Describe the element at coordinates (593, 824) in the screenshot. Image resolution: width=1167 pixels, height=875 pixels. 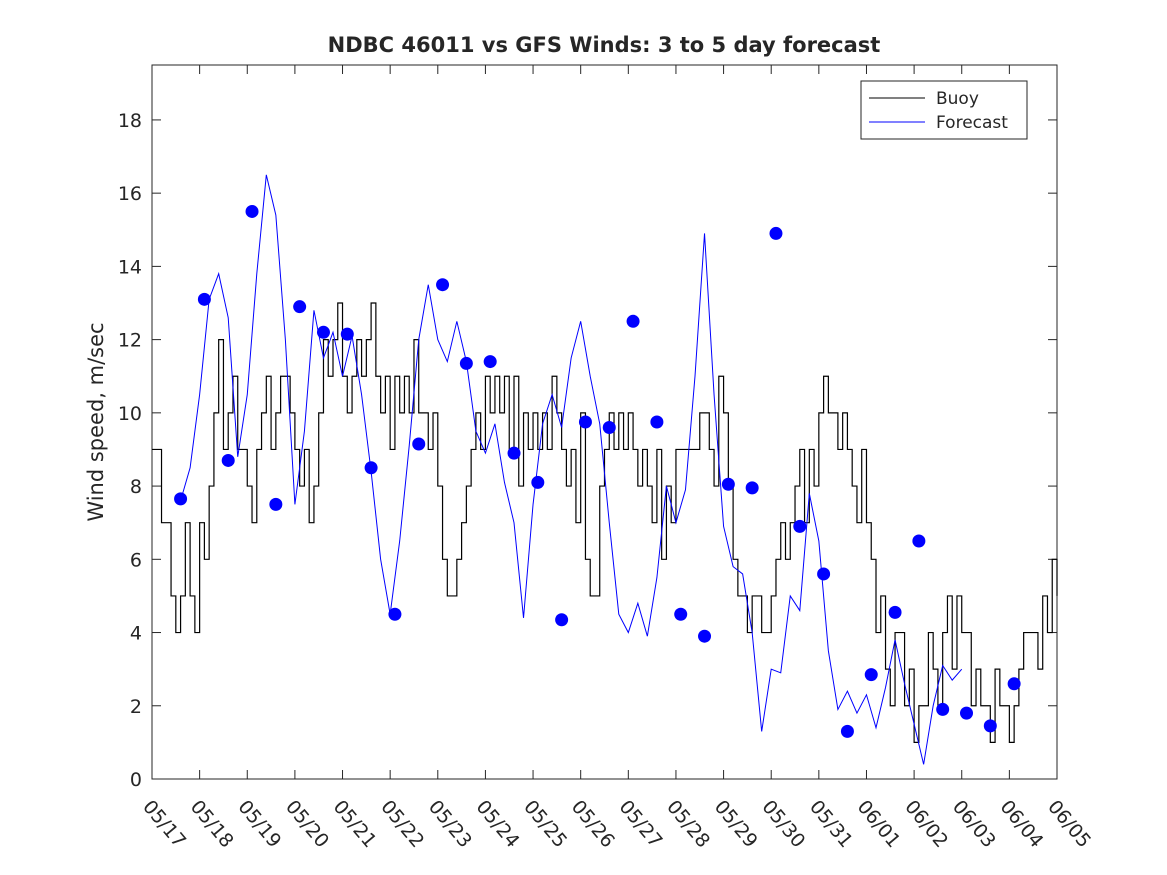
I see `x-tick-label: 05/26` at that location.